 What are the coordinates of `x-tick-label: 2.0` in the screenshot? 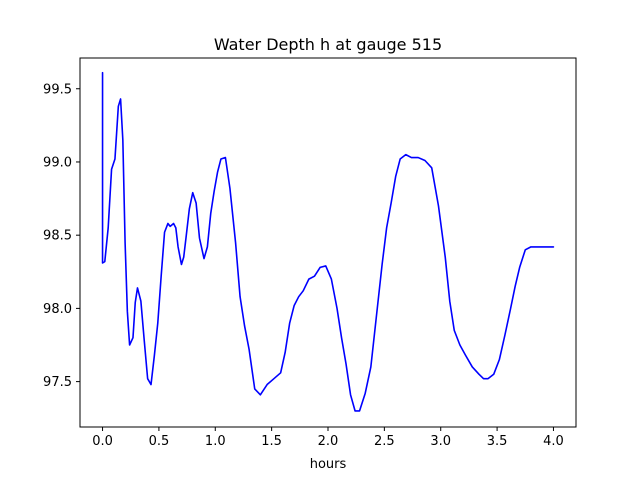 It's located at (328, 441).